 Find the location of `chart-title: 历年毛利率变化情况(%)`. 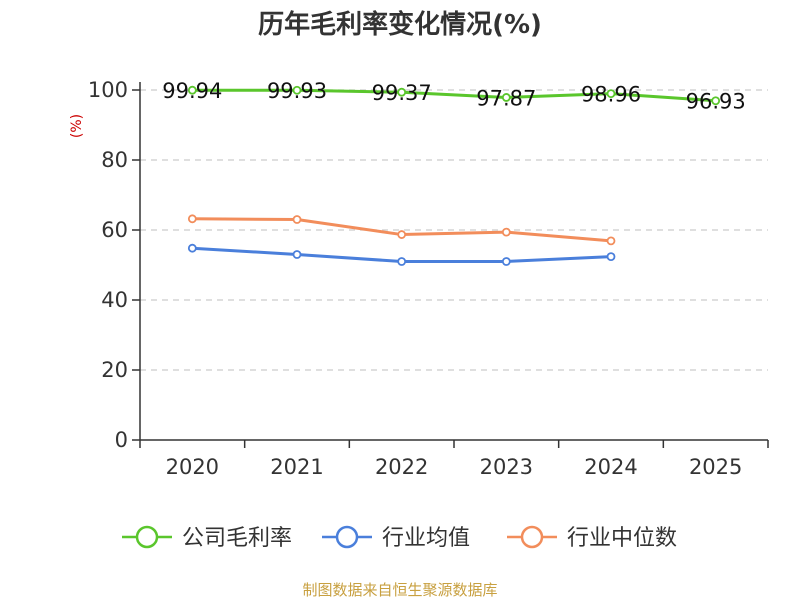

chart-title: 历年毛利率变化情况(%) is located at coordinates (400, 24).